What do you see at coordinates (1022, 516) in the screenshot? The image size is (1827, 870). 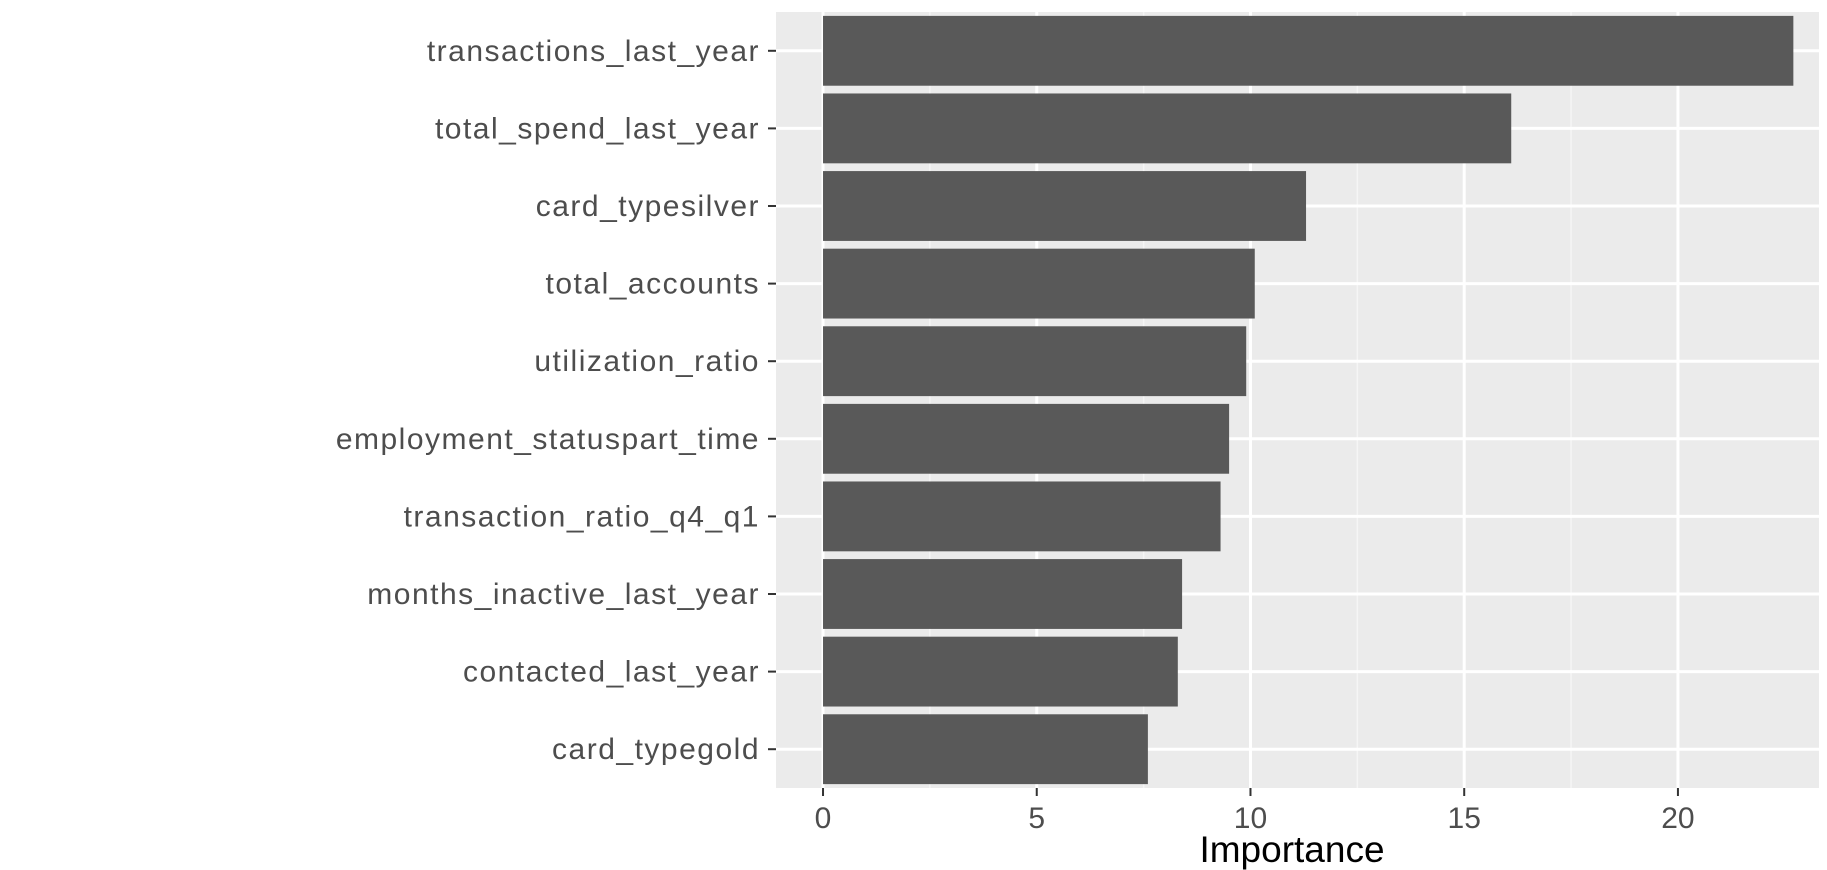 I see `bar-transaction-ratio-q4-q1` at bounding box center [1022, 516].